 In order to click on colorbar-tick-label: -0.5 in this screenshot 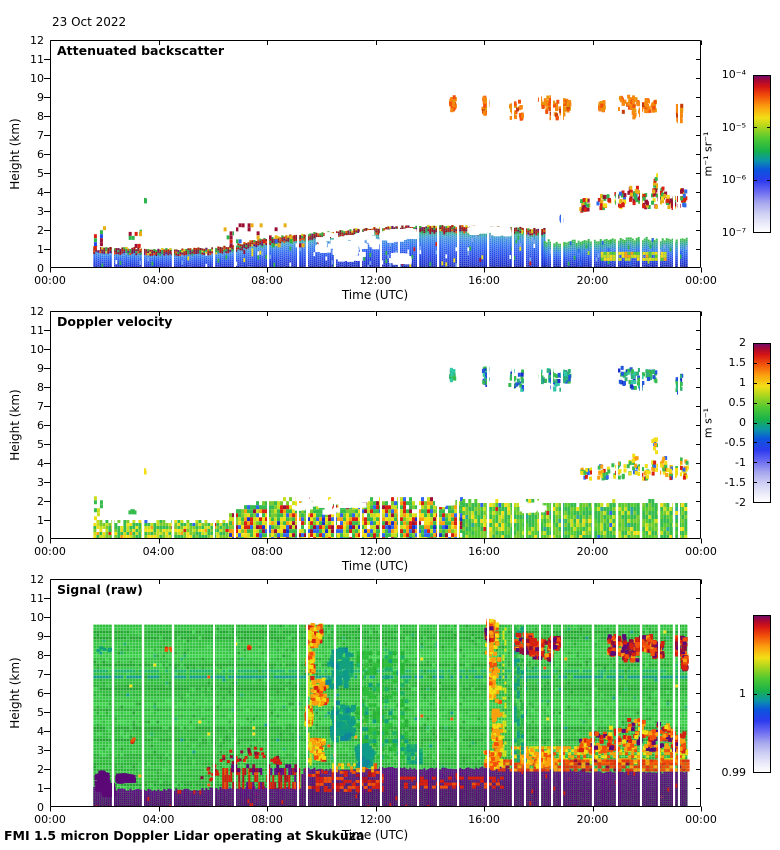, I will do `click(735, 442)`.